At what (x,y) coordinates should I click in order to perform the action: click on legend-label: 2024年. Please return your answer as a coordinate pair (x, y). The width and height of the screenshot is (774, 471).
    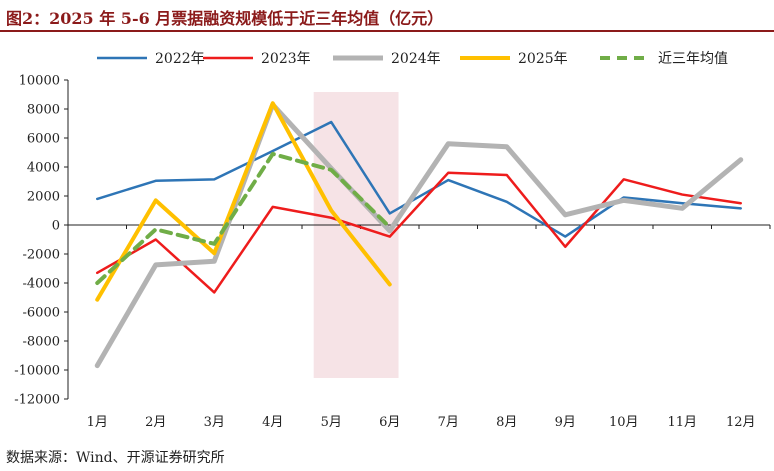
    Looking at the image, I should click on (416, 59).